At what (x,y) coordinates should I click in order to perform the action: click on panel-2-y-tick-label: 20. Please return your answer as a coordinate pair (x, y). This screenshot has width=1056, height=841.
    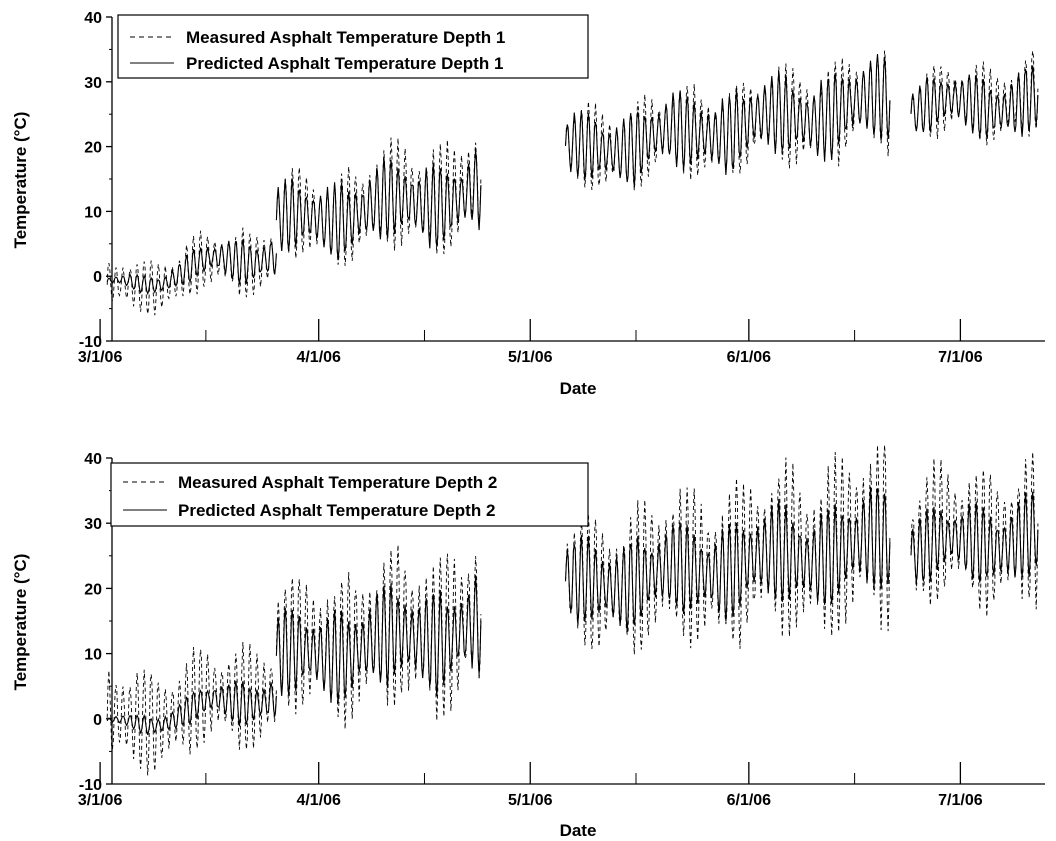
    Looking at the image, I should click on (93, 589).